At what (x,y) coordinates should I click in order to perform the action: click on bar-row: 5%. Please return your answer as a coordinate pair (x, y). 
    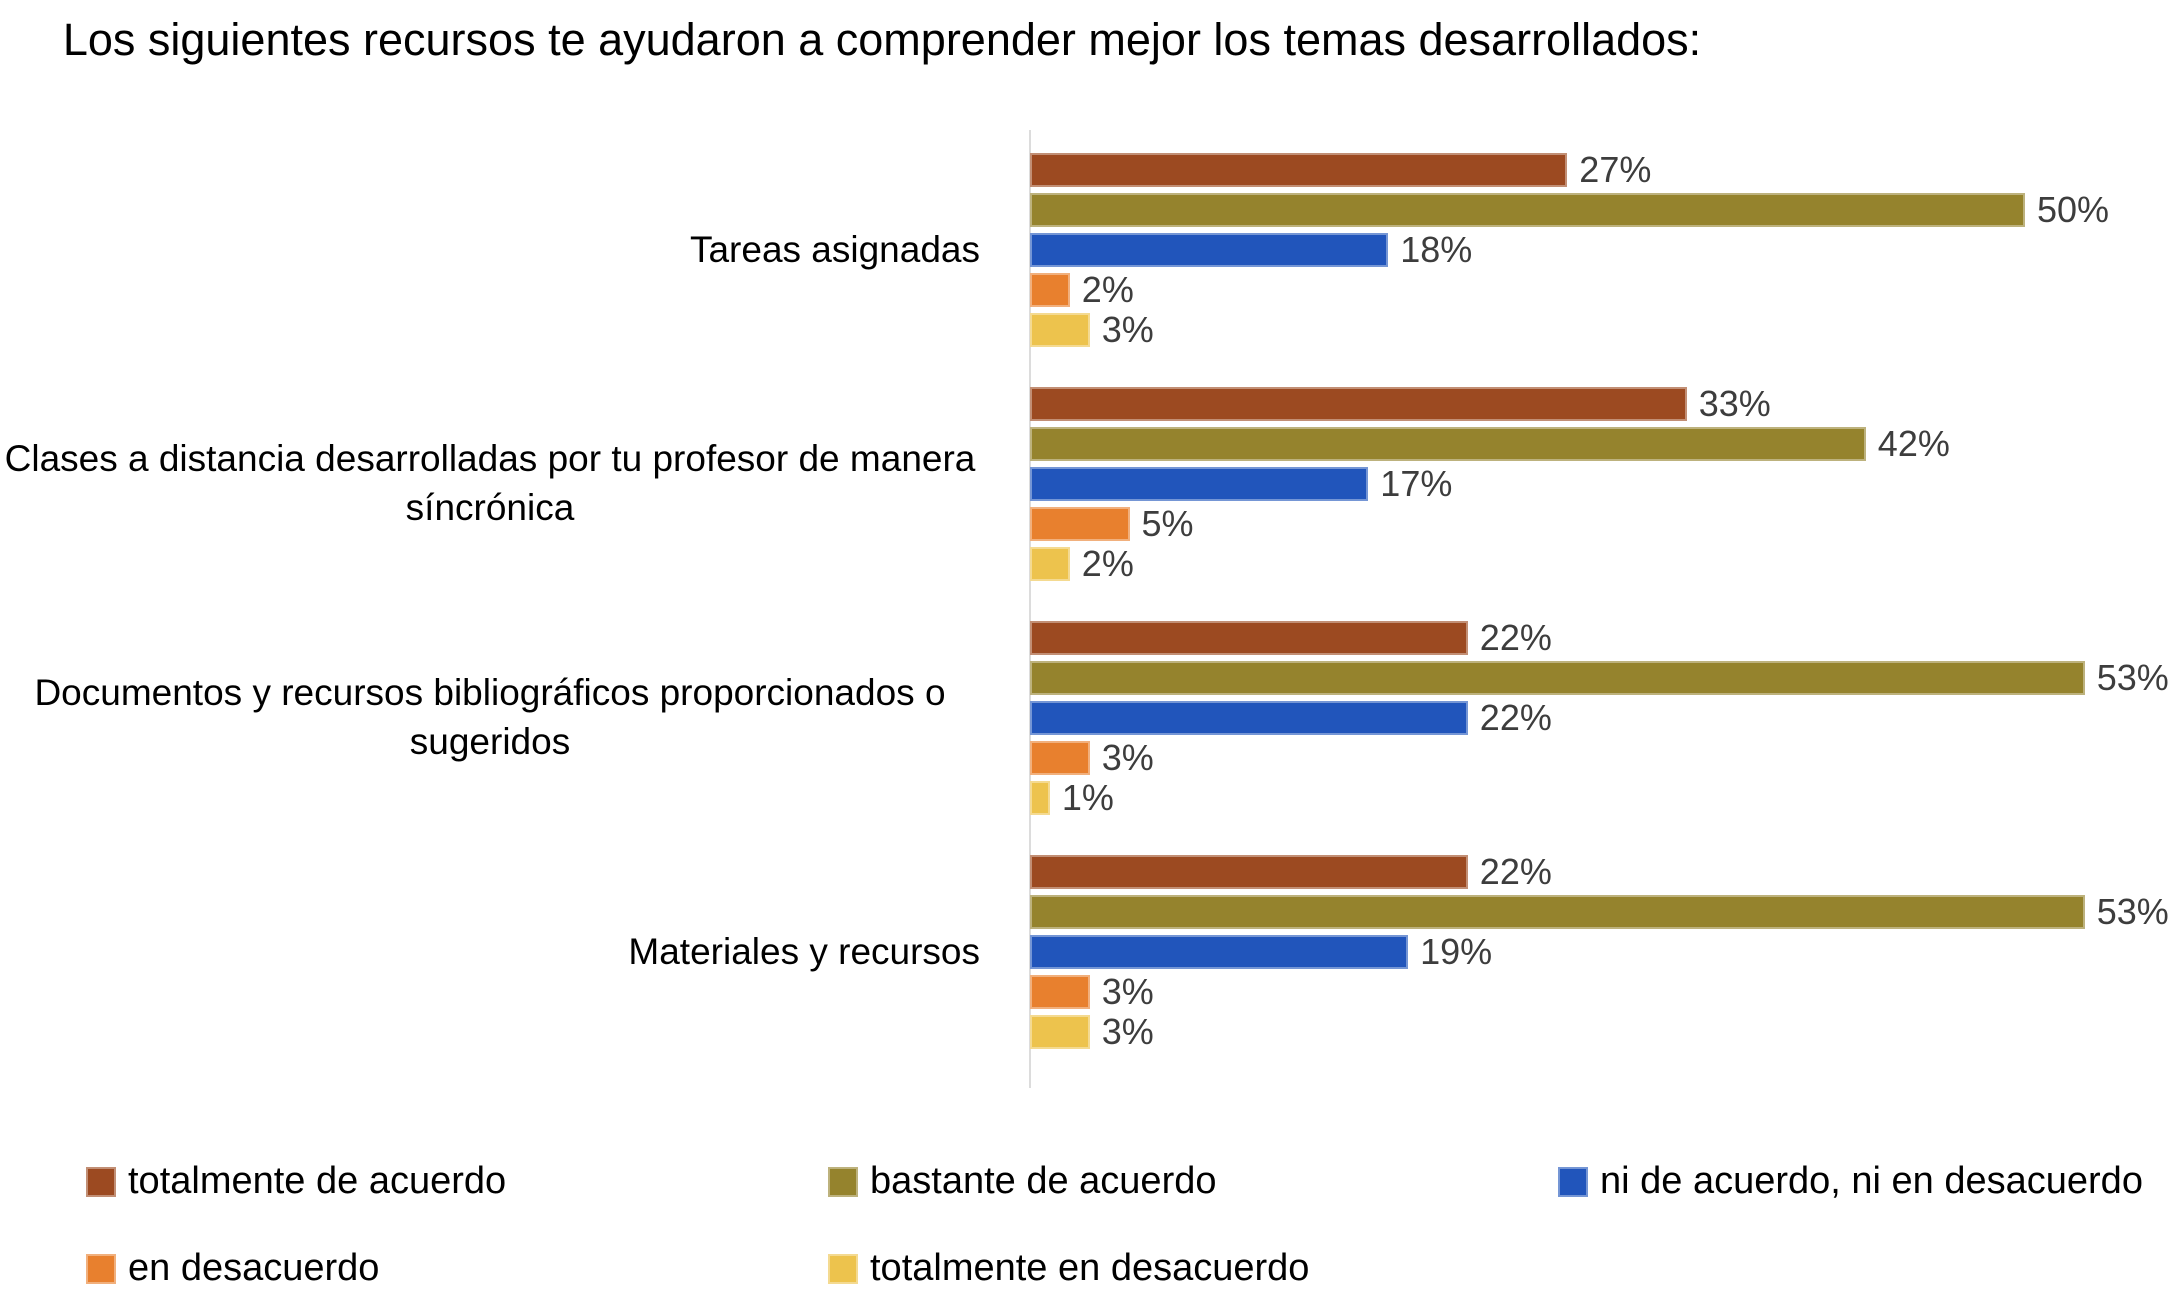
    Looking at the image, I should click on (1603, 523).